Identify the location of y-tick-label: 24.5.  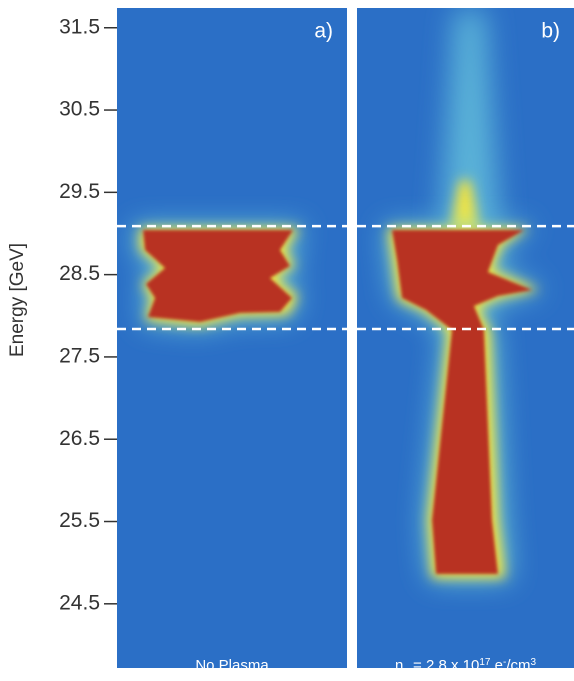
(79, 602).